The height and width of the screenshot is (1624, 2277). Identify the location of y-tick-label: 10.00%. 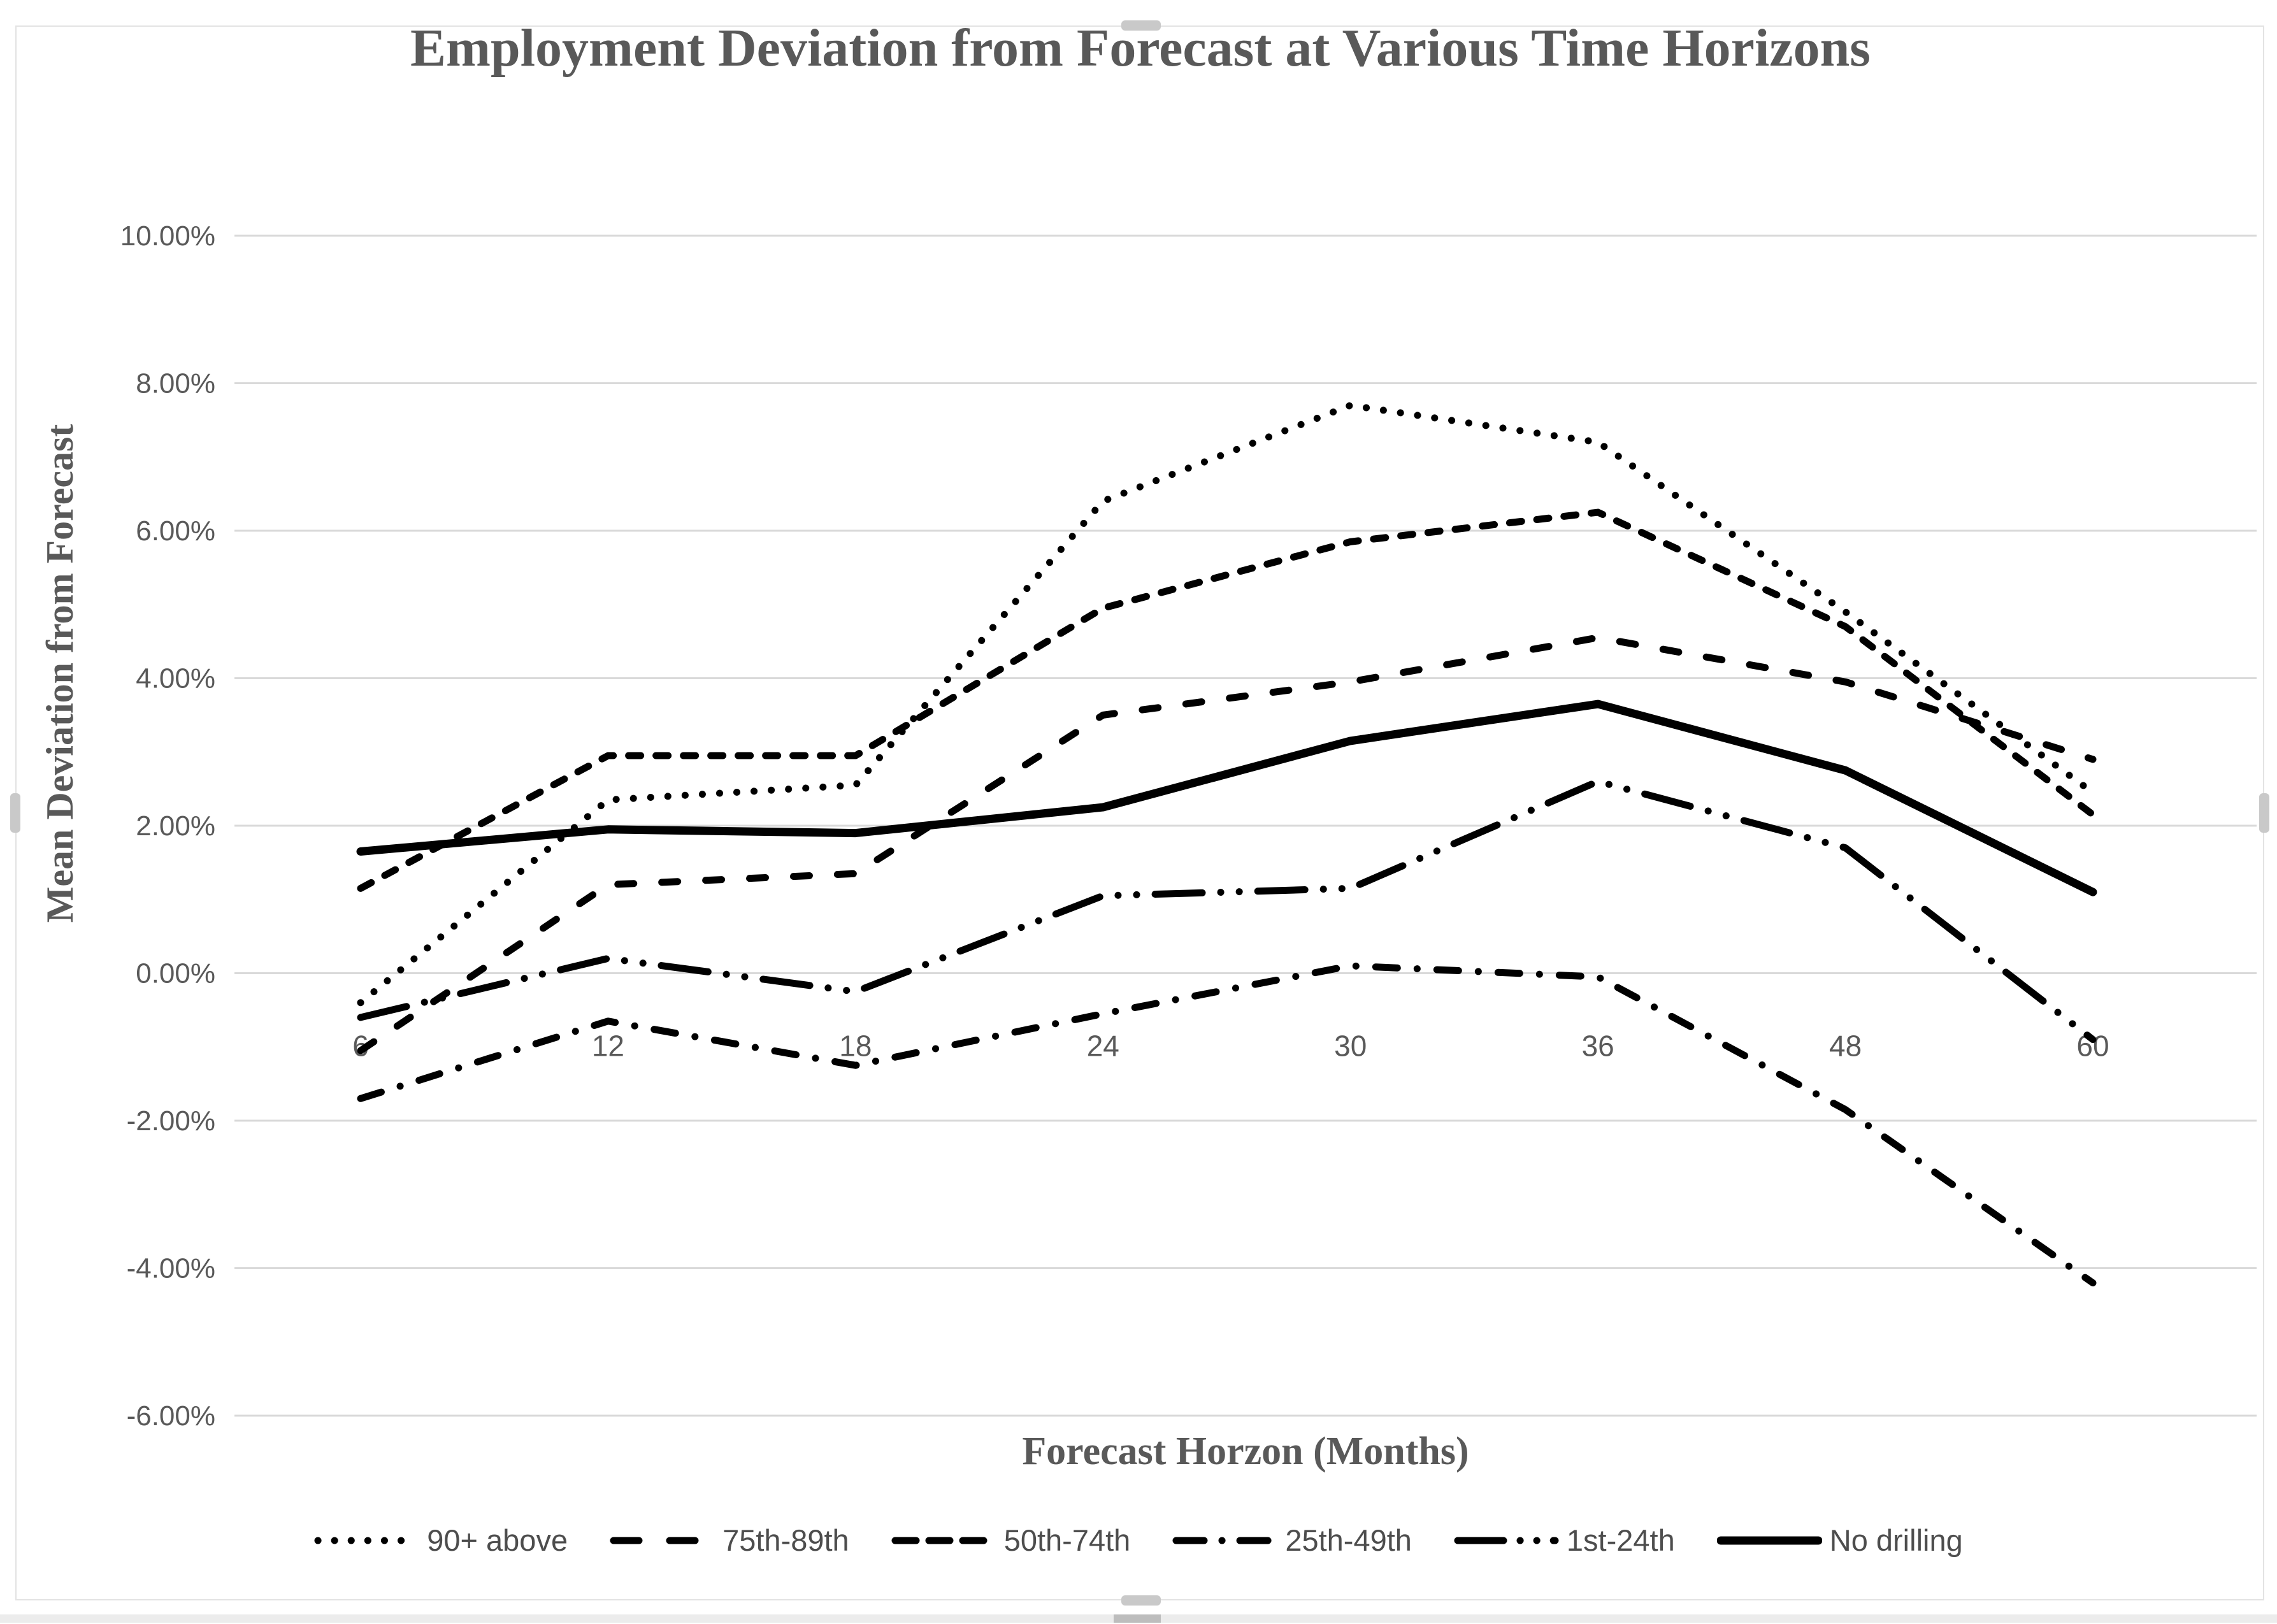
(168, 236).